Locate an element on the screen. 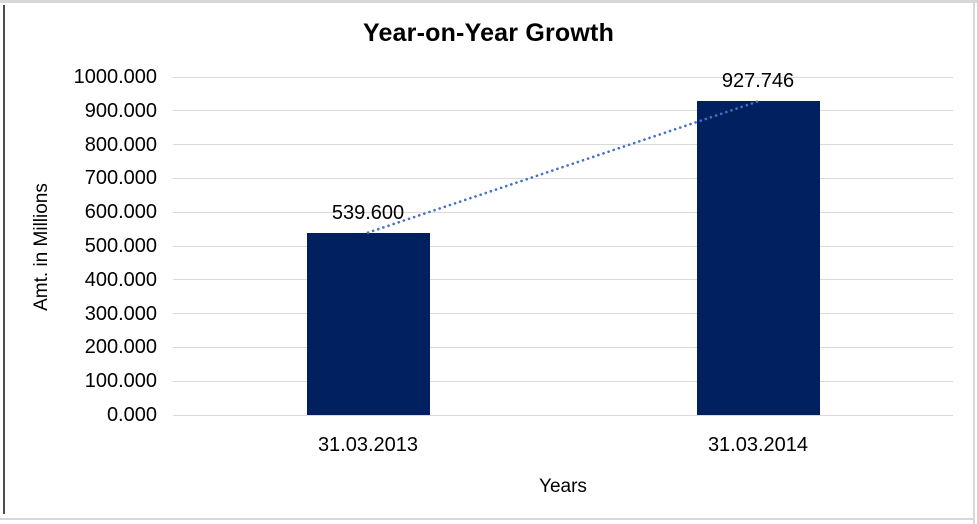 This screenshot has width=977, height=524. y-tick-label: 800.000 is located at coordinates (120, 144).